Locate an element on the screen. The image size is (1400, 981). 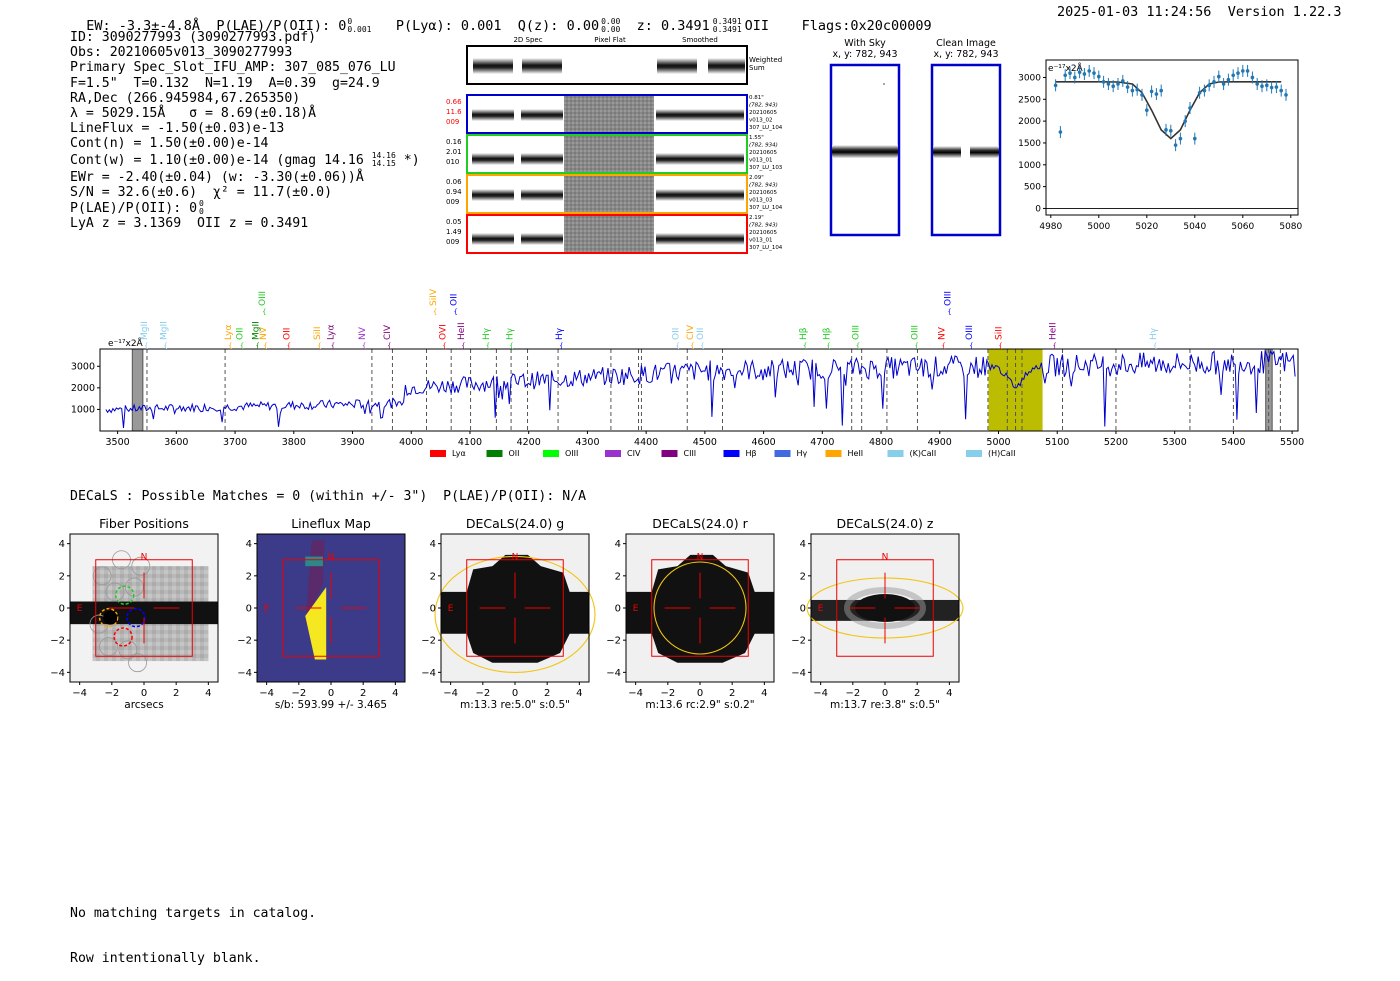
fiber-highlight-circle is located at coordinates (136, 617).